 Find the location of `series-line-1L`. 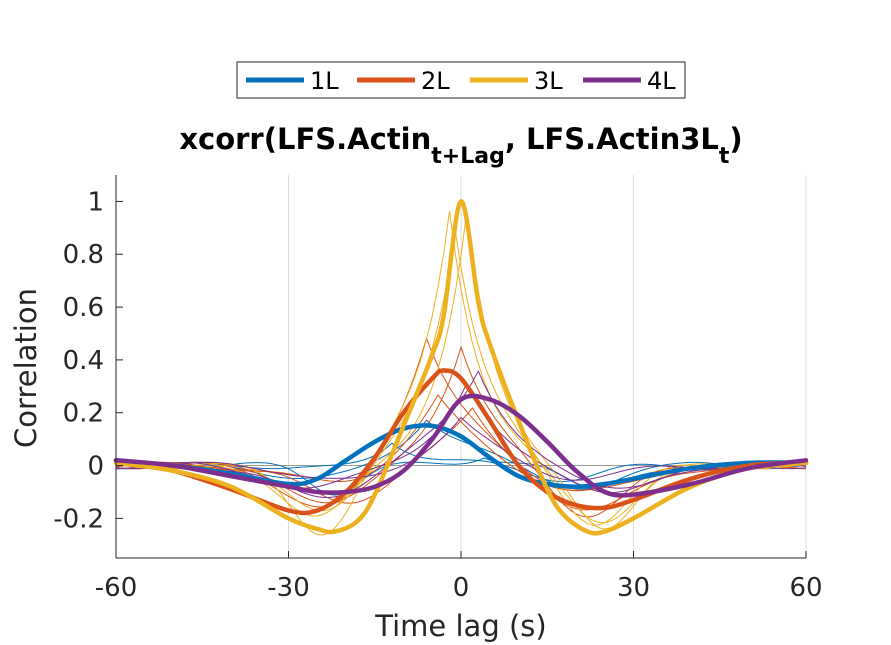

series-line-1L is located at coordinates (461, 456).